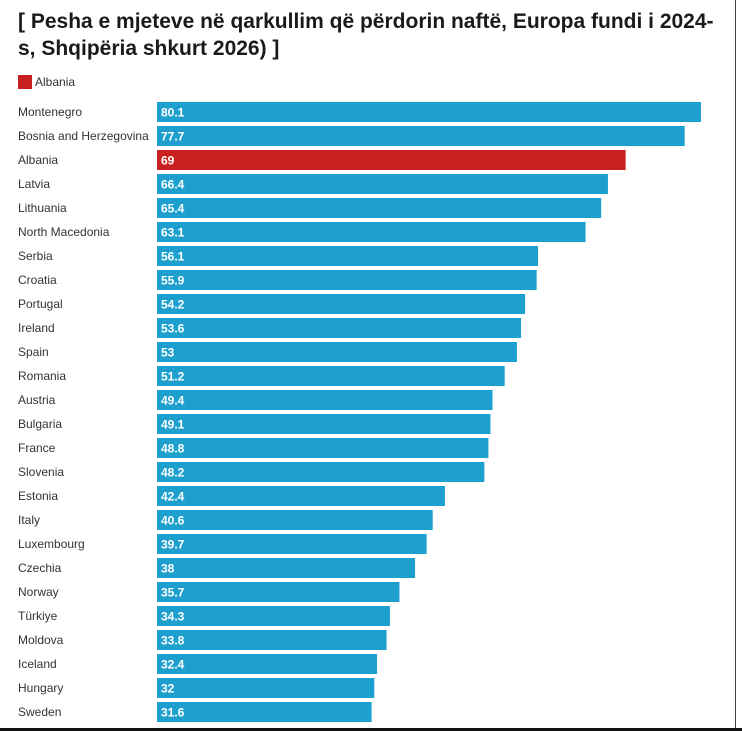 The width and height of the screenshot is (742, 731). Describe the element at coordinates (173, 665) in the screenshot. I see `value-label-iceland: 32.4` at that location.